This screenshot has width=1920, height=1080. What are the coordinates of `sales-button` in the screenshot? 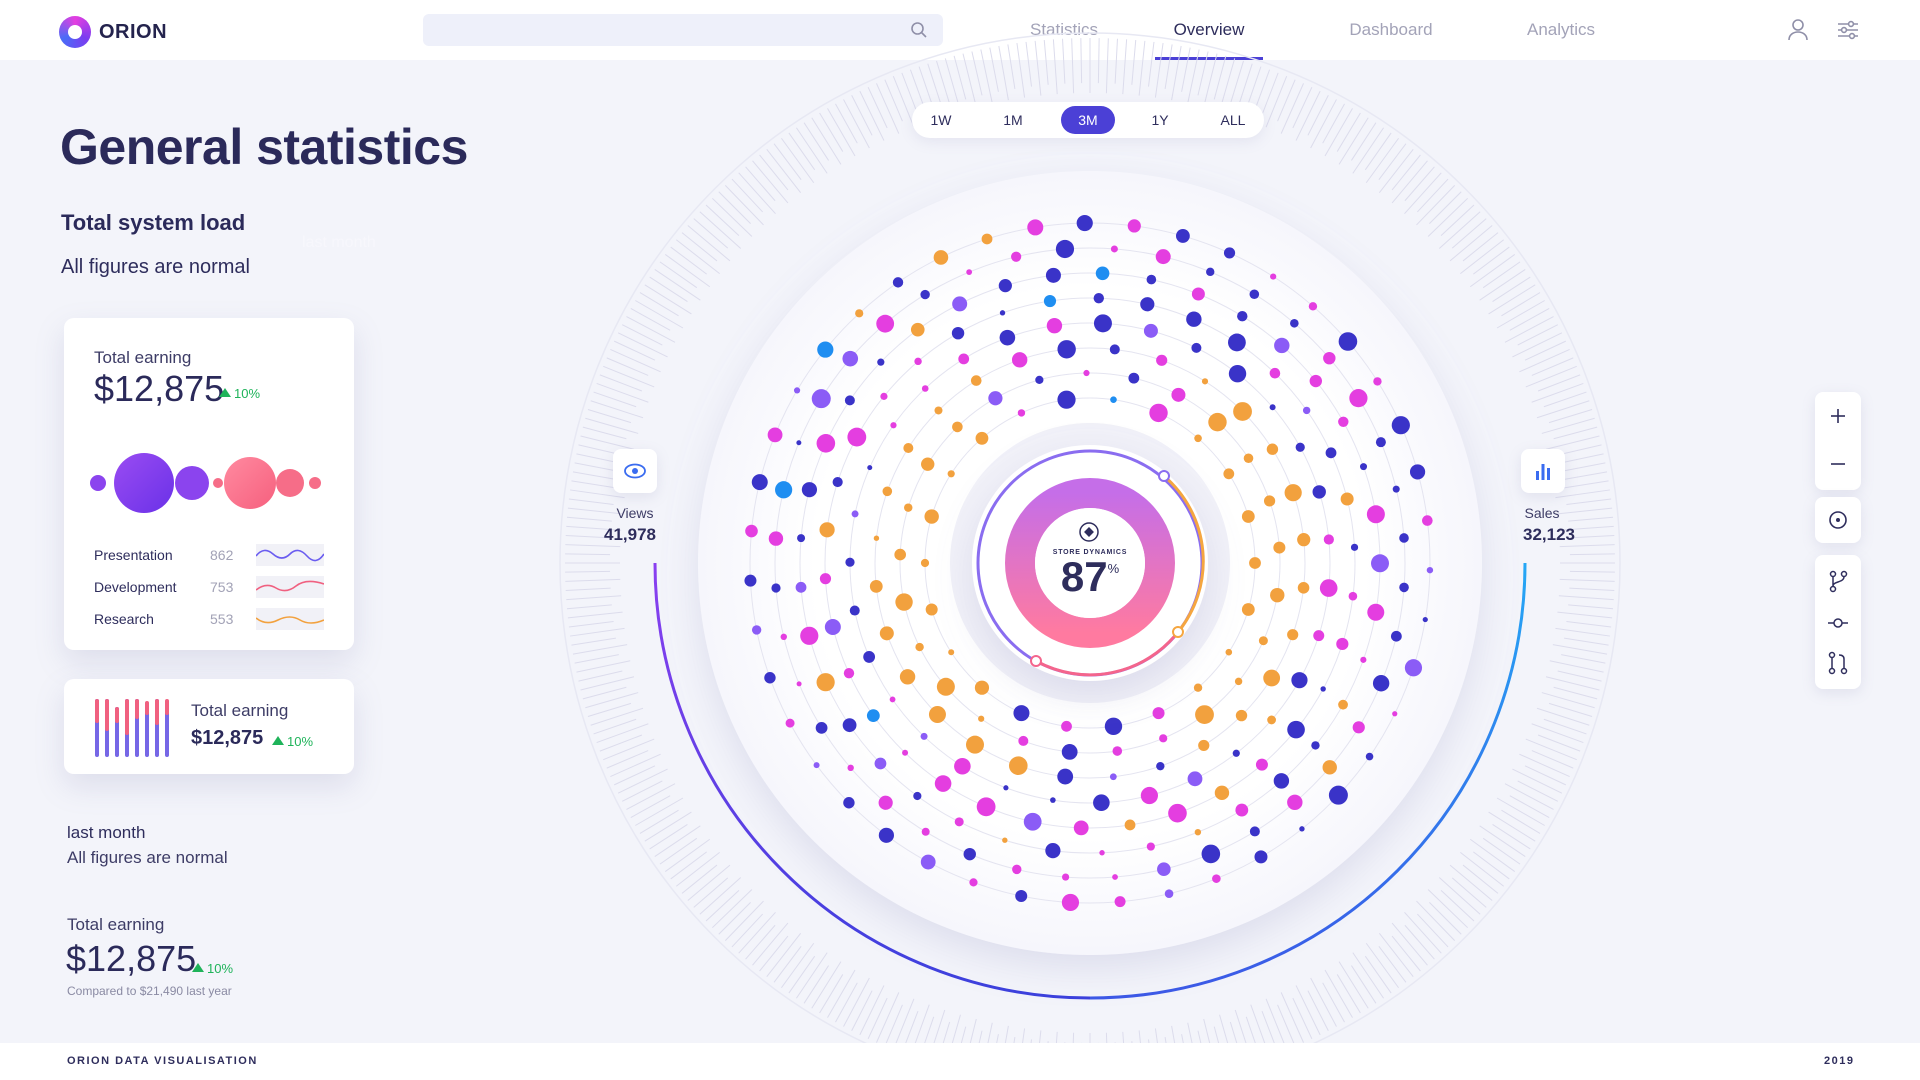 It's located at (1543, 471).